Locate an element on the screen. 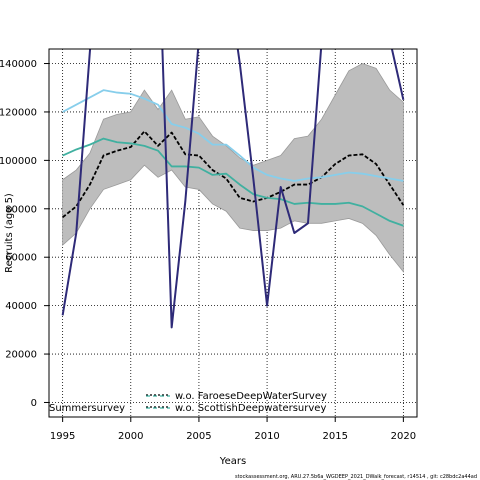 Image resolution: width=480 pixels, height=480 pixels. y-tick-label: 140000 is located at coordinates (18, 64).